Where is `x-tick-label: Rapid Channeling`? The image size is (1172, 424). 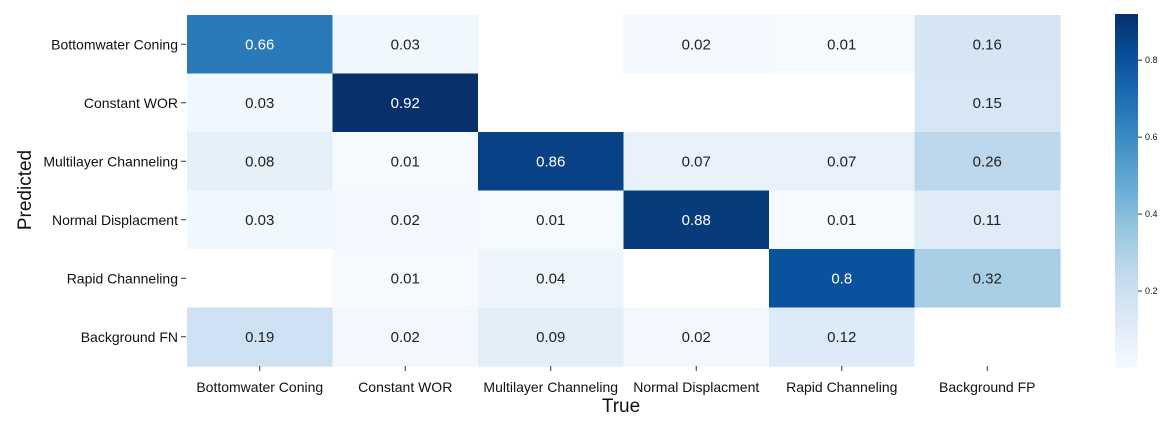
x-tick-label: Rapid Channeling is located at coordinates (841, 387).